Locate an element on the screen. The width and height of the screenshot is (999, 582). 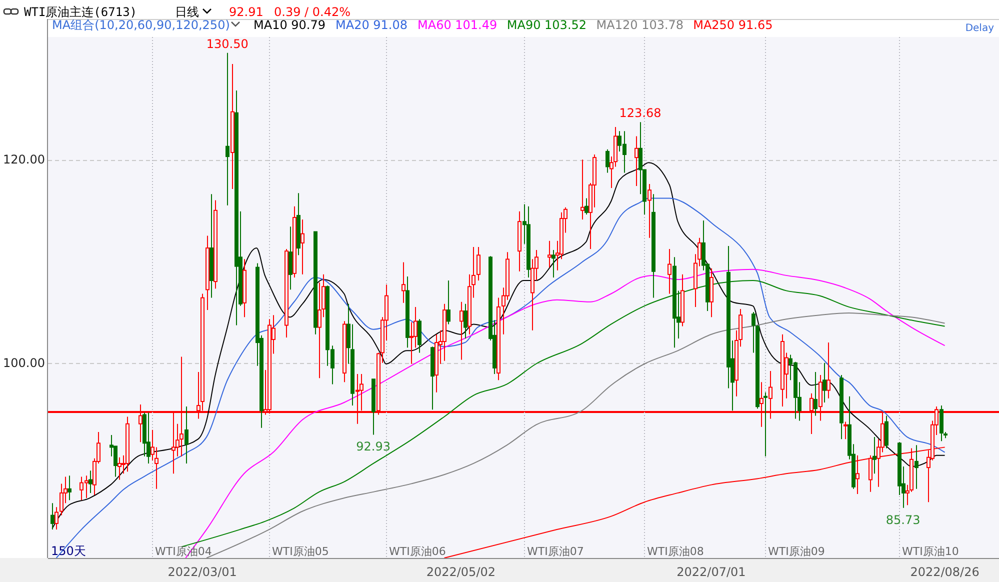
ref-line-label: WTI原油07 is located at coordinates (555, 551).